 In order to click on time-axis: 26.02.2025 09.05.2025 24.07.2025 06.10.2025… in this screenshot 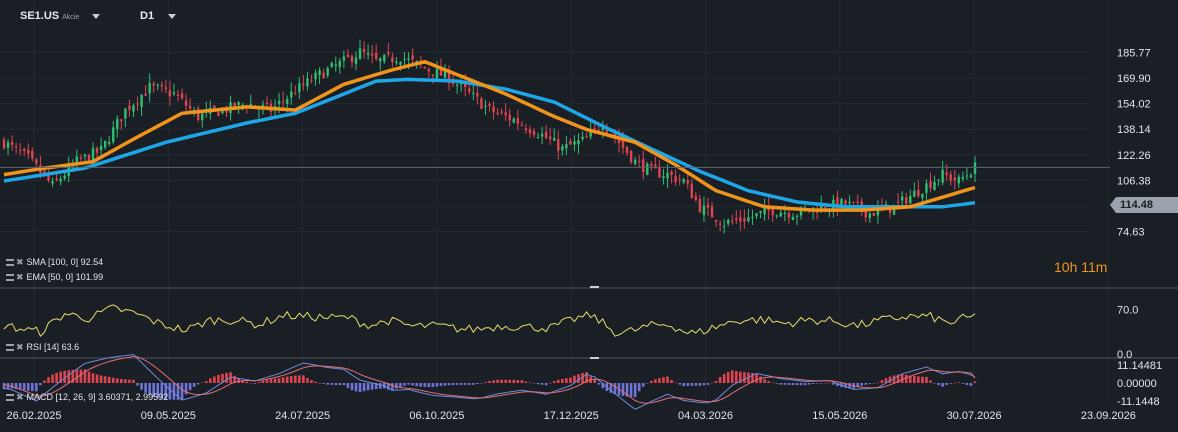, I will do `click(570, 416)`.